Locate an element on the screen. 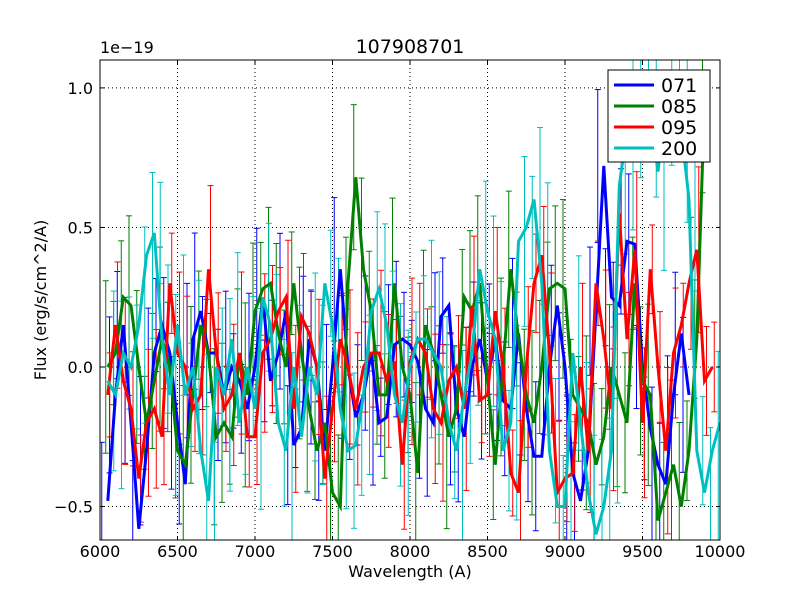 Image resolution: width=800 pixels, height=600 pixels. x-tick-label: 7500 is located at coordinates (332, 551).